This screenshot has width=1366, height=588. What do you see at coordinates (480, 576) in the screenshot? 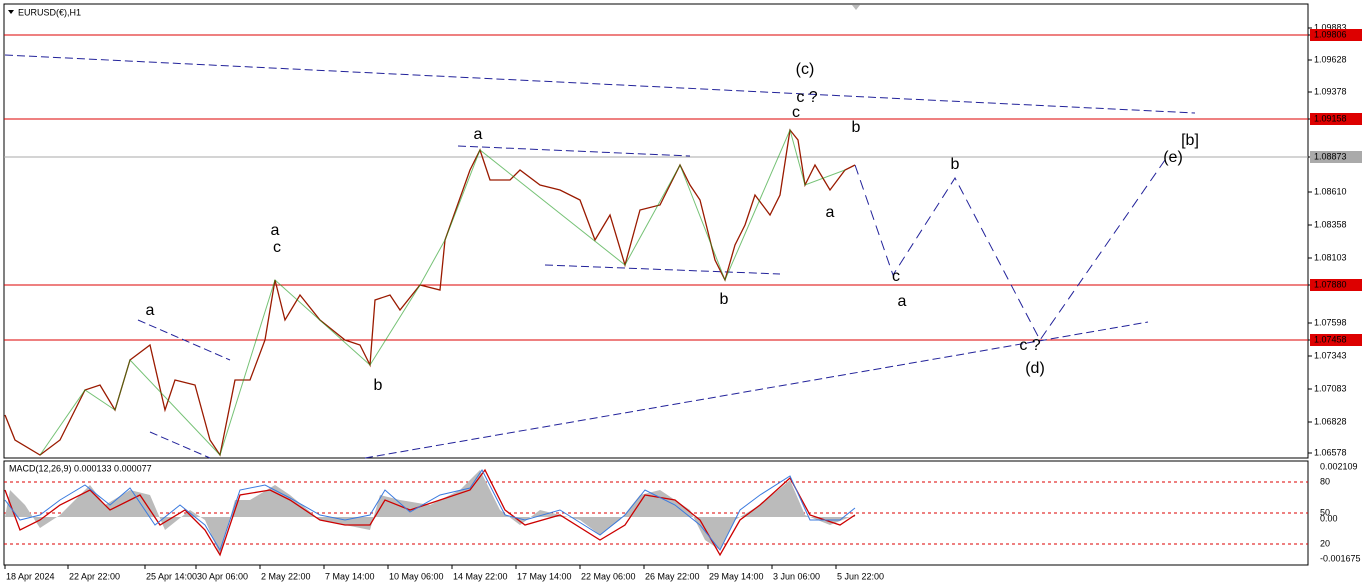
I see `time-label: 14 May 22:00` at bounding box center [480, 576].